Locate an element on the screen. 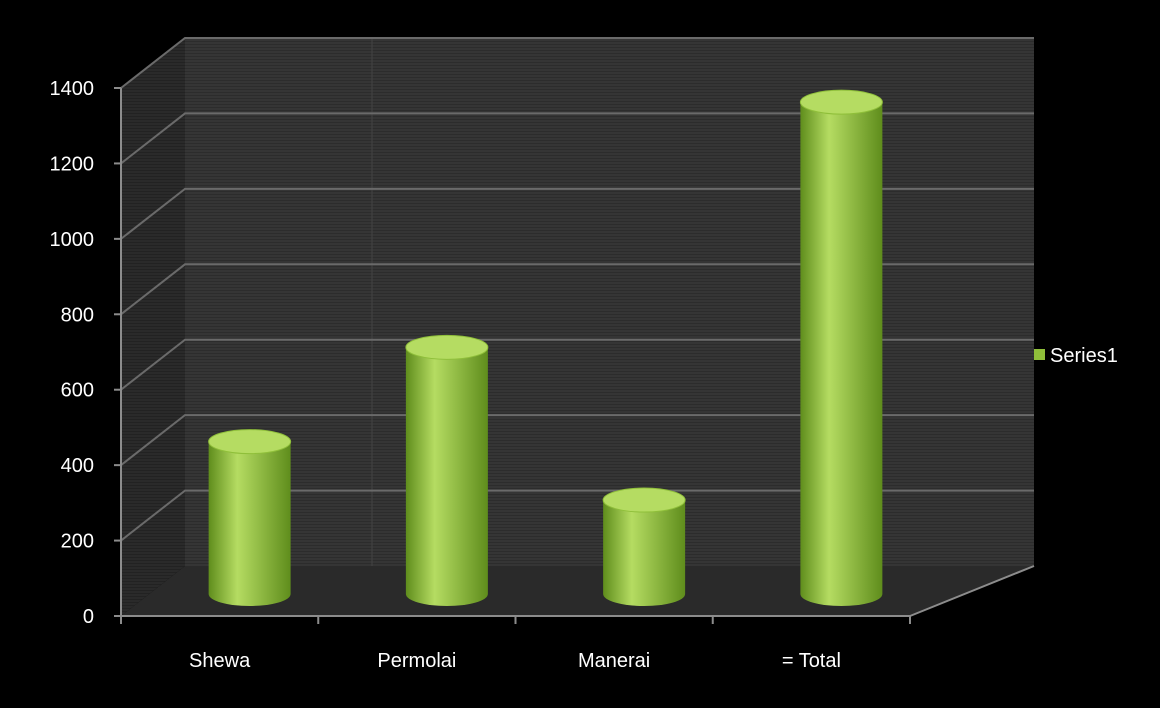 This screenshot has width=1160, height=708. bar-permolai is located at coordinates (447, 470).